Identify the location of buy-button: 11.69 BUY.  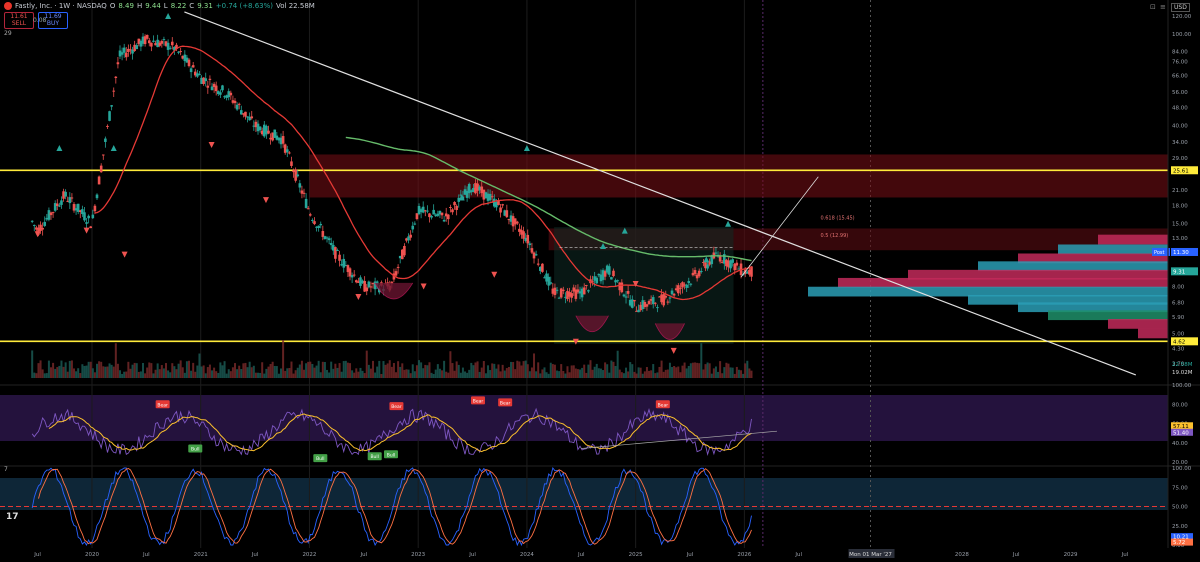
(53, 20).